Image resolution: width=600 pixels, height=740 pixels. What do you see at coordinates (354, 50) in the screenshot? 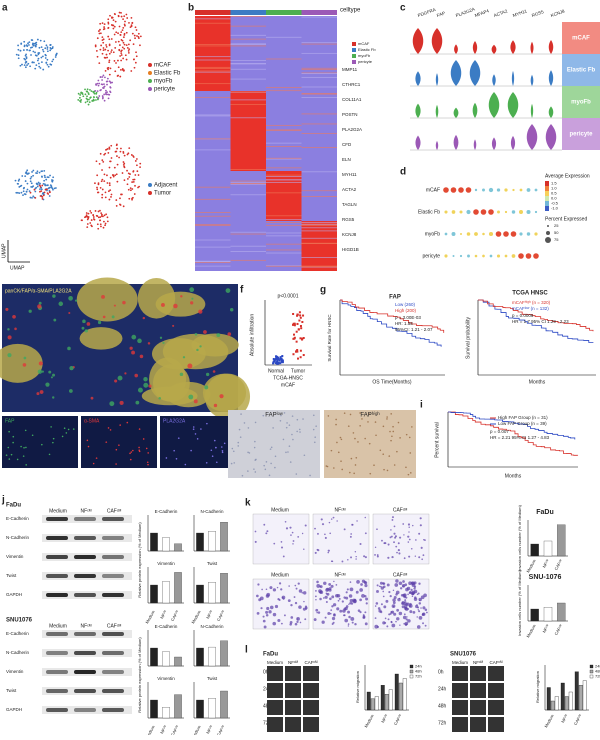
I see `legend-swatch` at bounding box center [354, 50].